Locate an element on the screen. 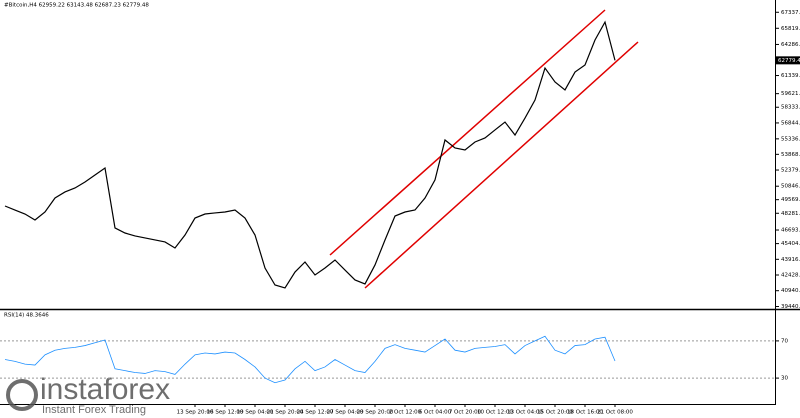 This screenshot has width=800, height=418. y-tick-label: 61339.00 is located at coordinates (790, 76).